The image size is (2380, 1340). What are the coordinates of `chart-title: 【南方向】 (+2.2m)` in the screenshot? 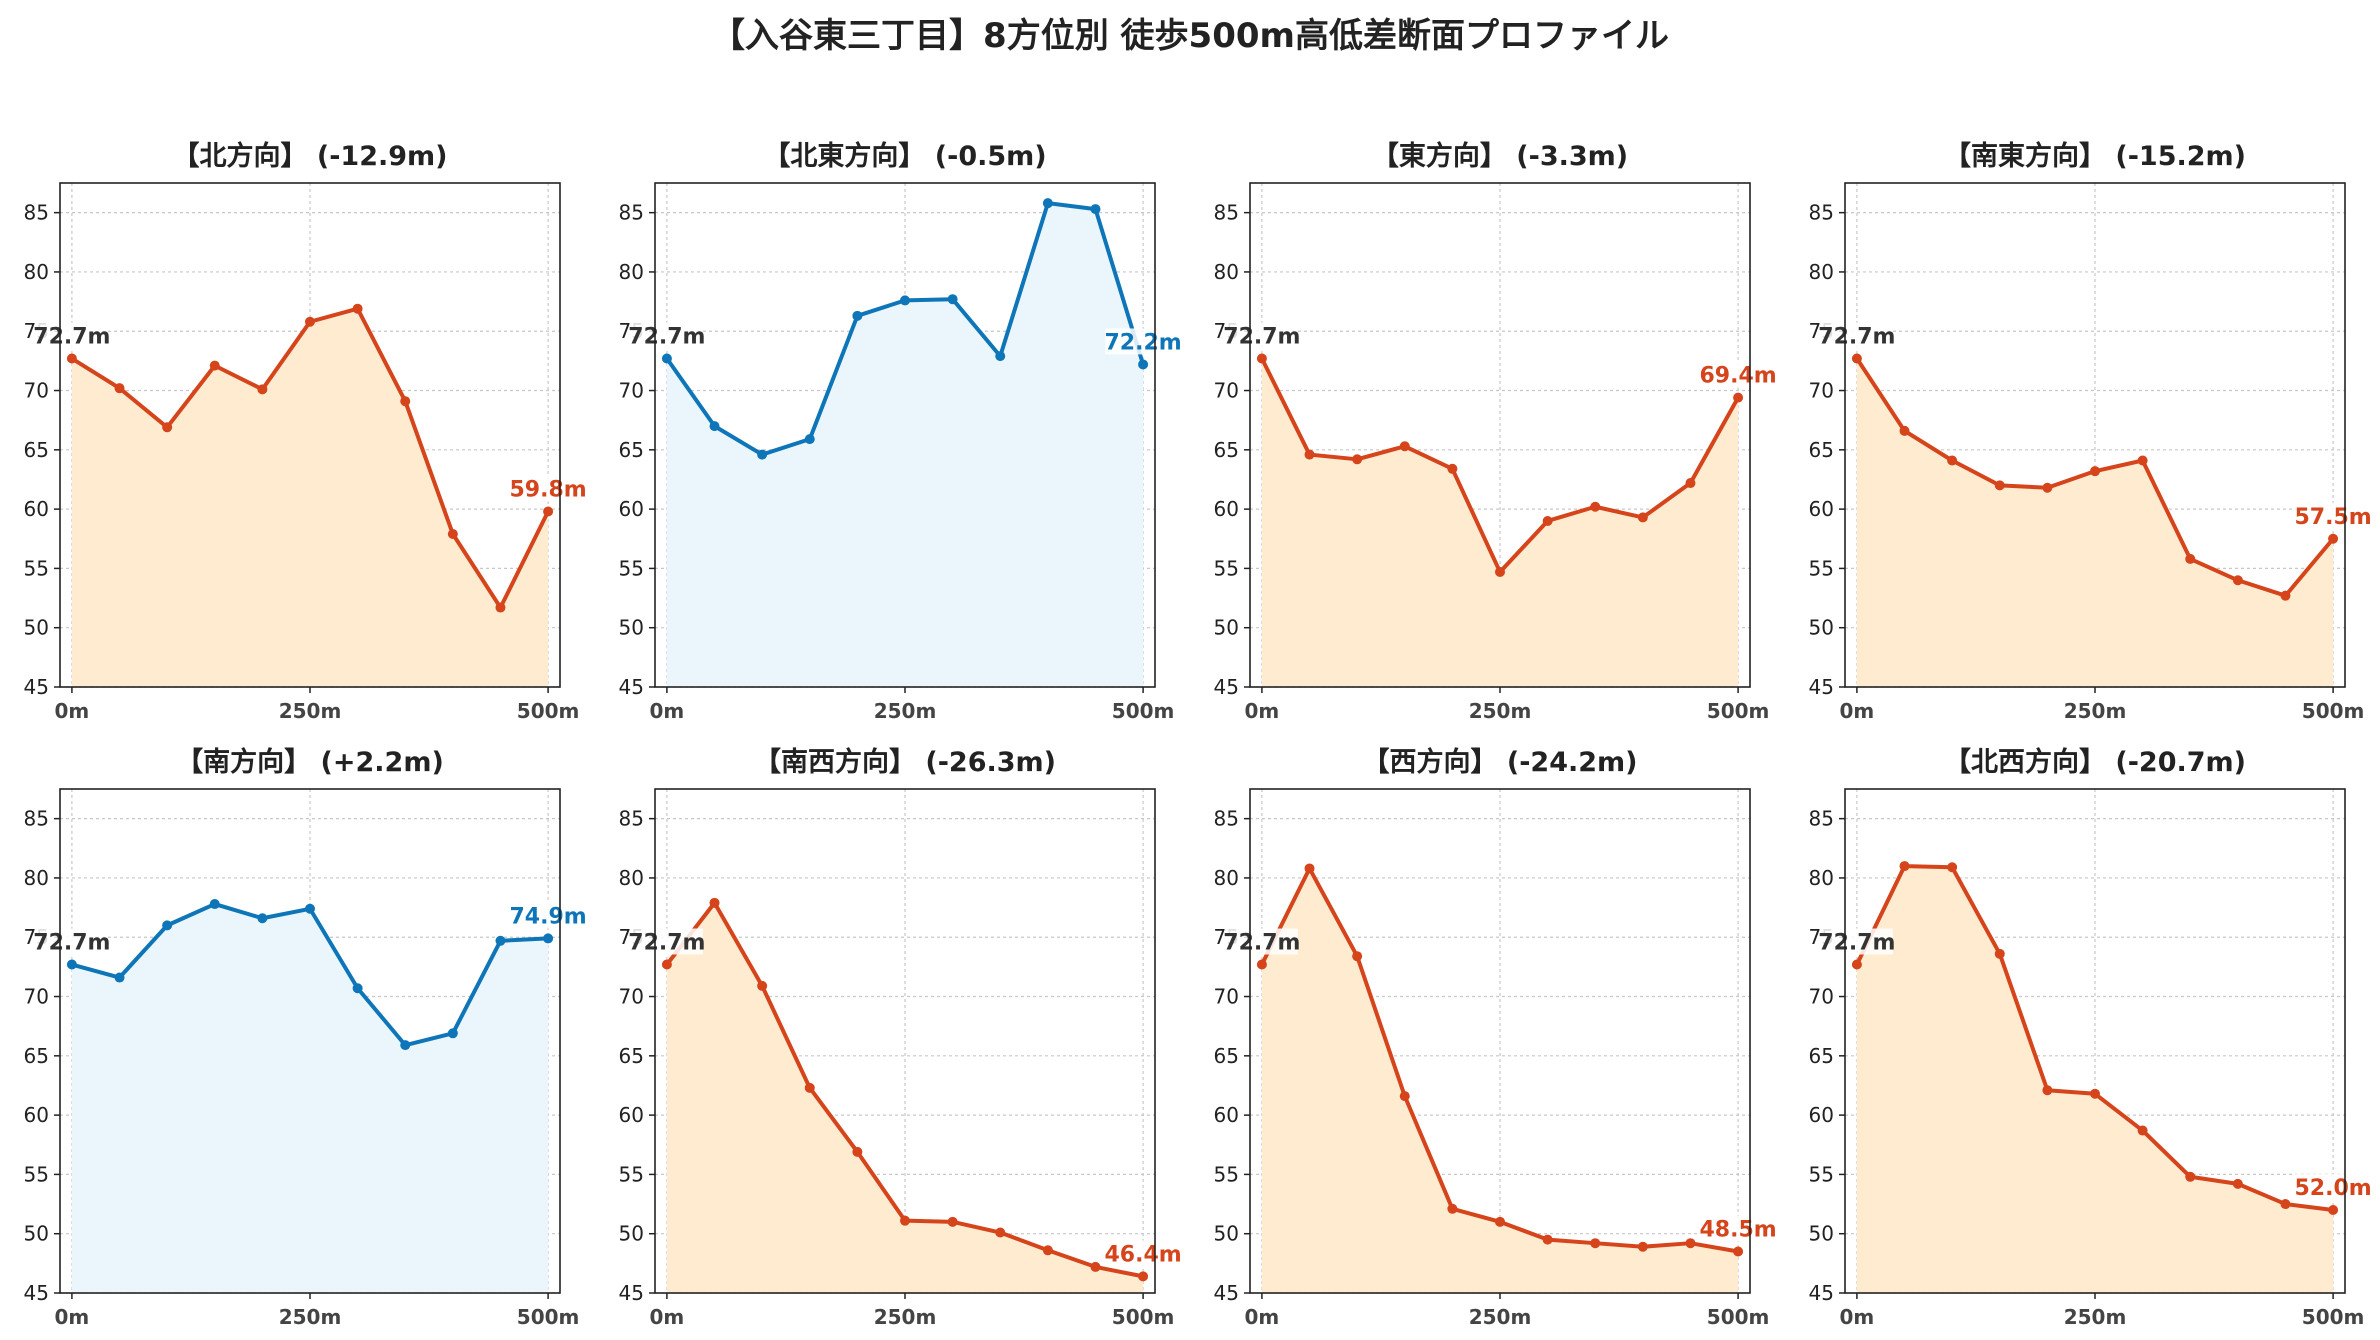 It's located at (310, 762).